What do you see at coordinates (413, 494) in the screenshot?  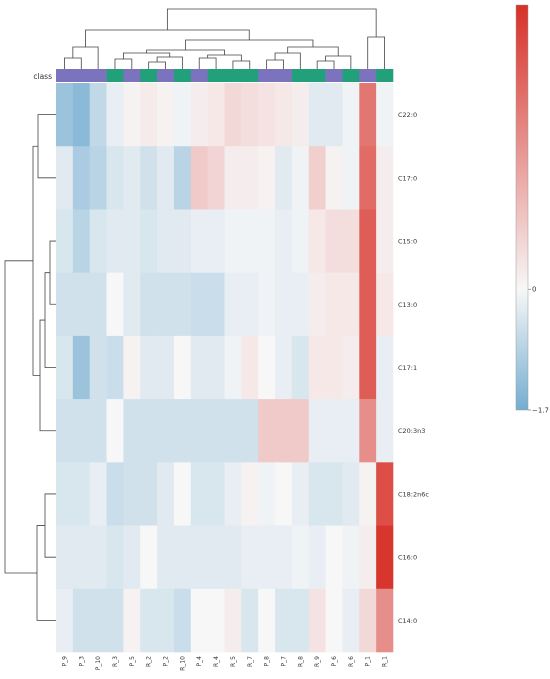 I see `row-label: C18:2n6c` at bounding box center [413, 494].